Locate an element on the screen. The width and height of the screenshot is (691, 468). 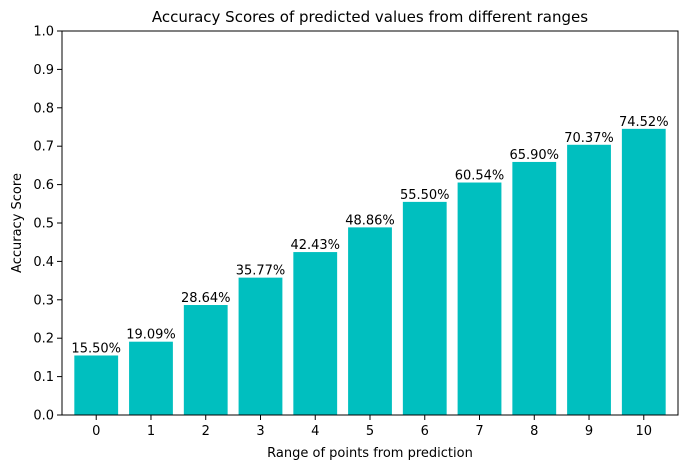
y-axis-label: Accuracy Score is located at coordinates (17, 223).